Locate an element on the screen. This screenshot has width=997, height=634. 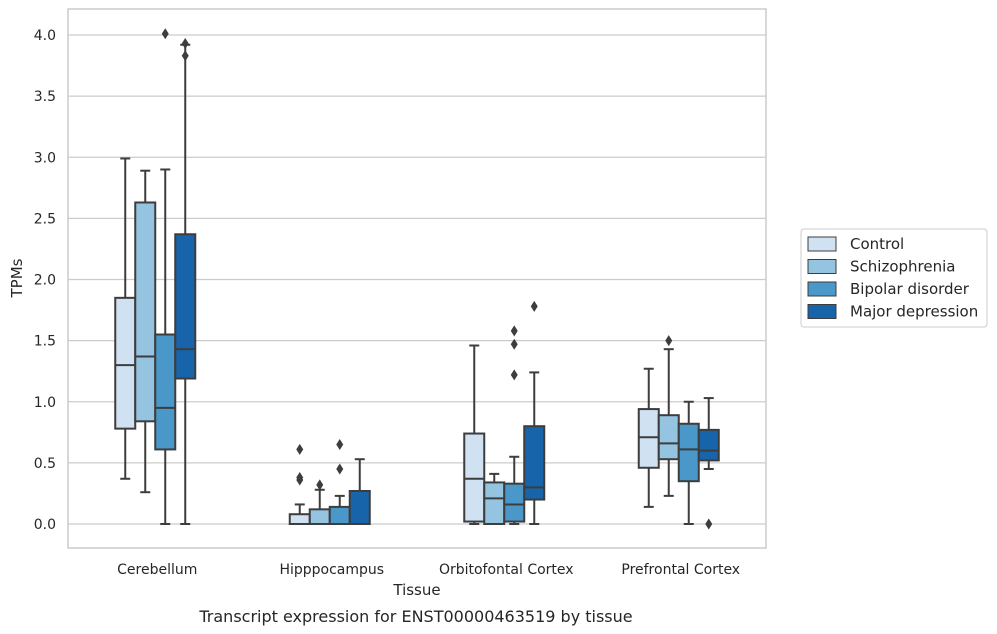
legend-item: Bipolar disorder is located at coordinates (888, 289).